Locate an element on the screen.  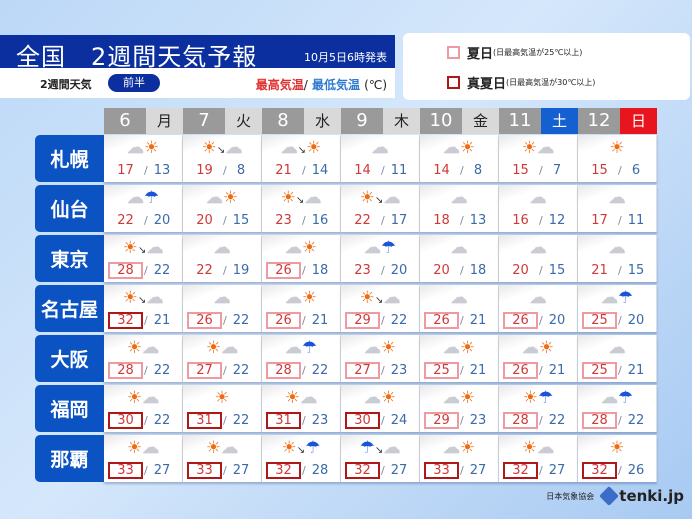
high-temp: 27 is located at coordinates (204, 370).